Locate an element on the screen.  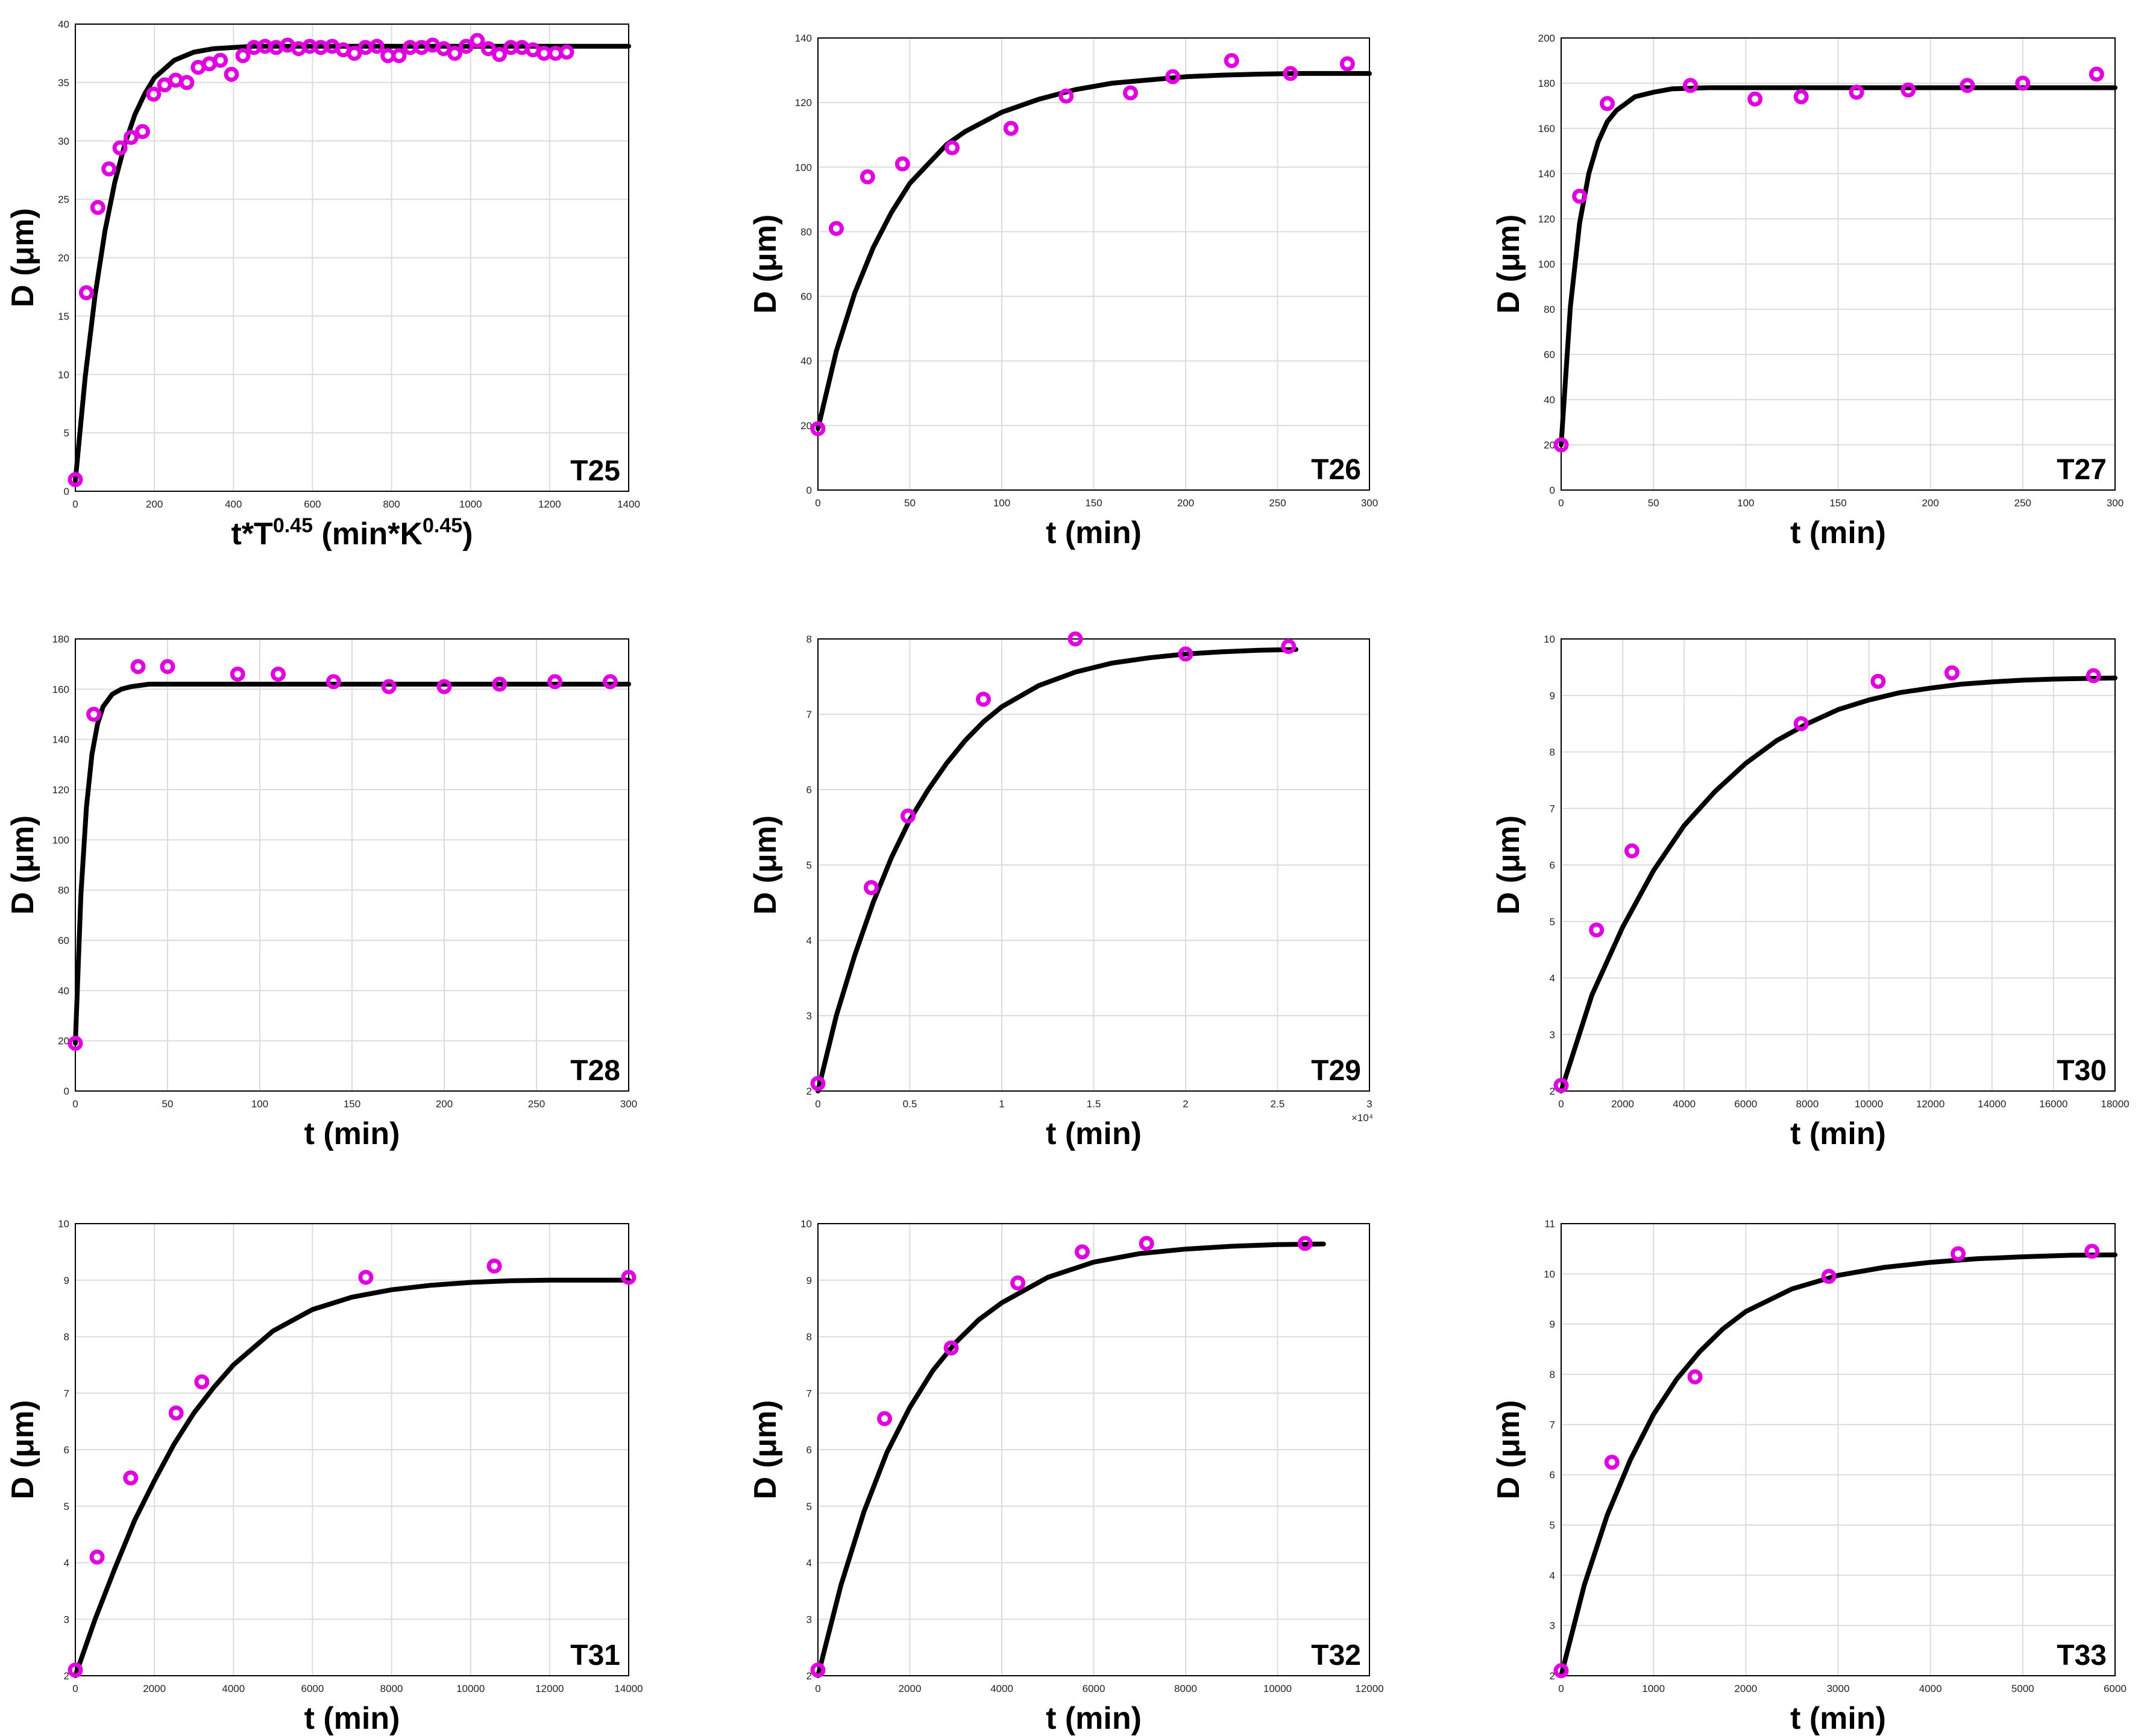
x-tick-label: 1 is located at coordinates (1001, 1104).